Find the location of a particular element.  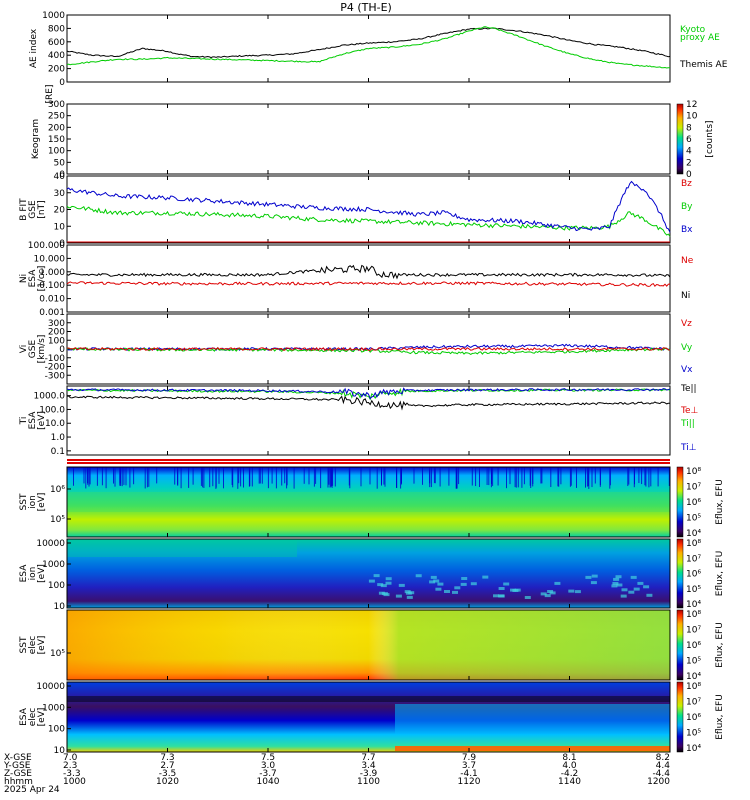

esa-ion-panel-ylabel-0: ESA is located at coordinates (24, 573).